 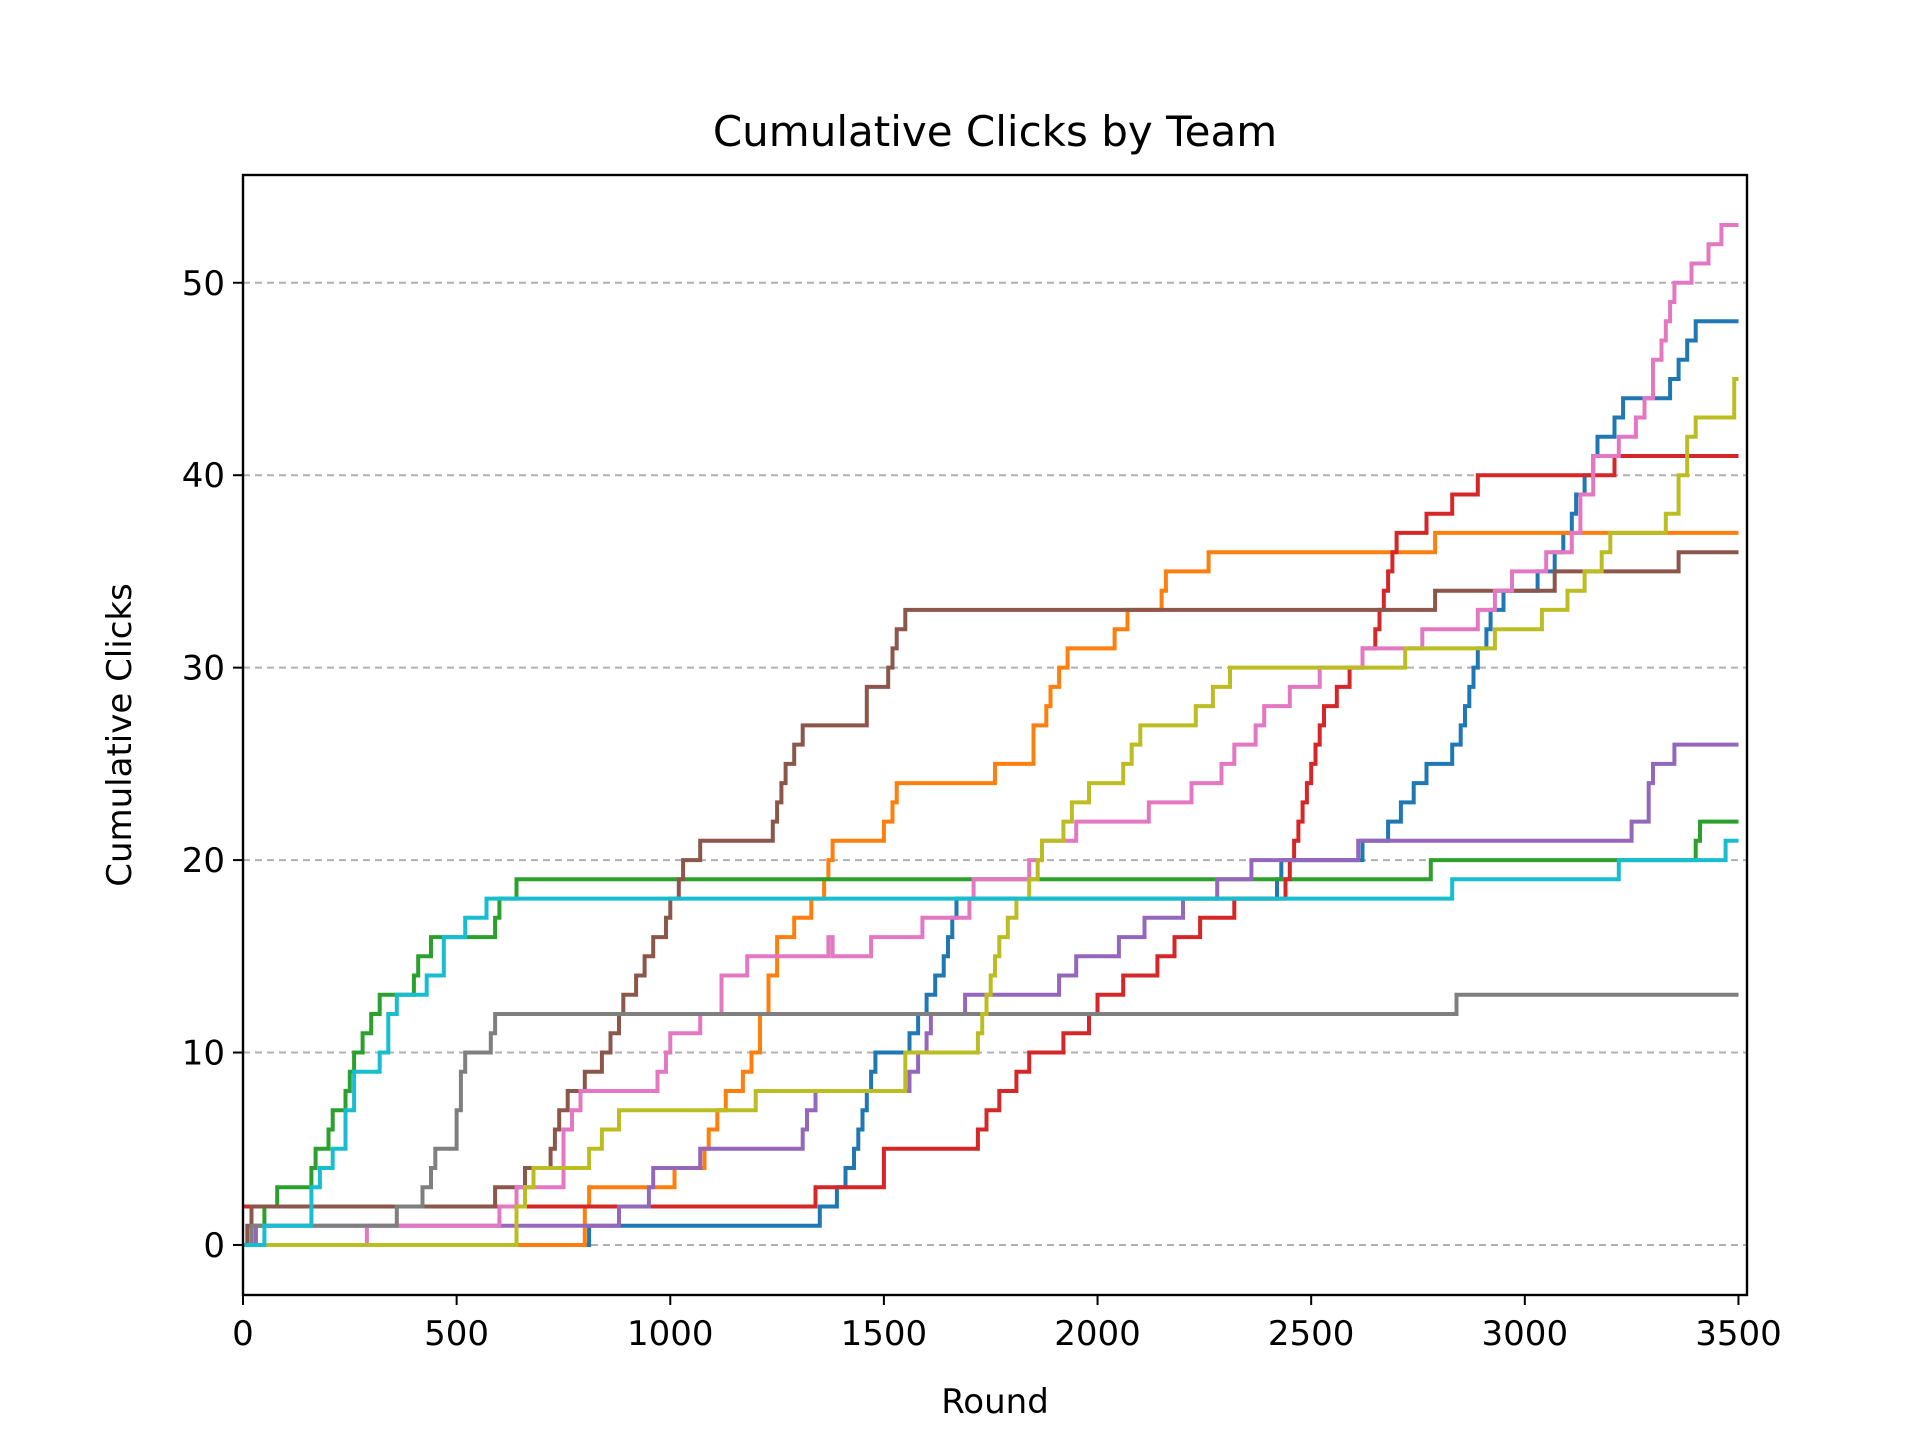 I want to click on y-tick-label: 10, so click(x=203, y=1054).